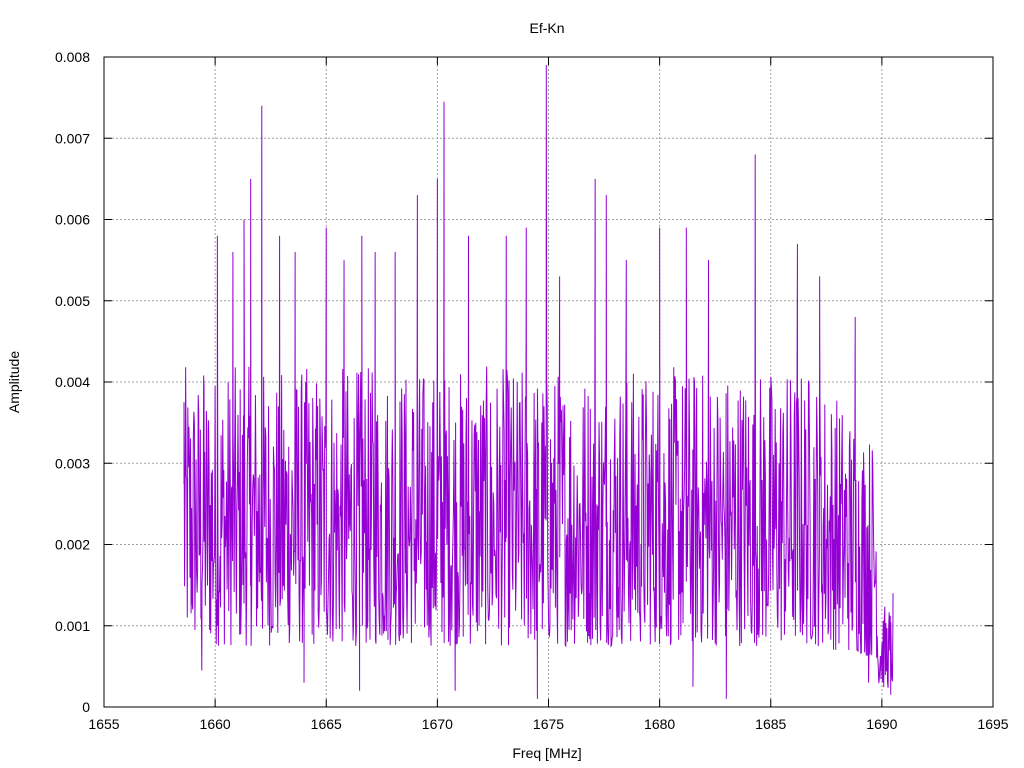  What do you see at coordinates (72, 463) in the screenshot?
I see `y-tick-label: 0.003` at bounding box center [72, 463].